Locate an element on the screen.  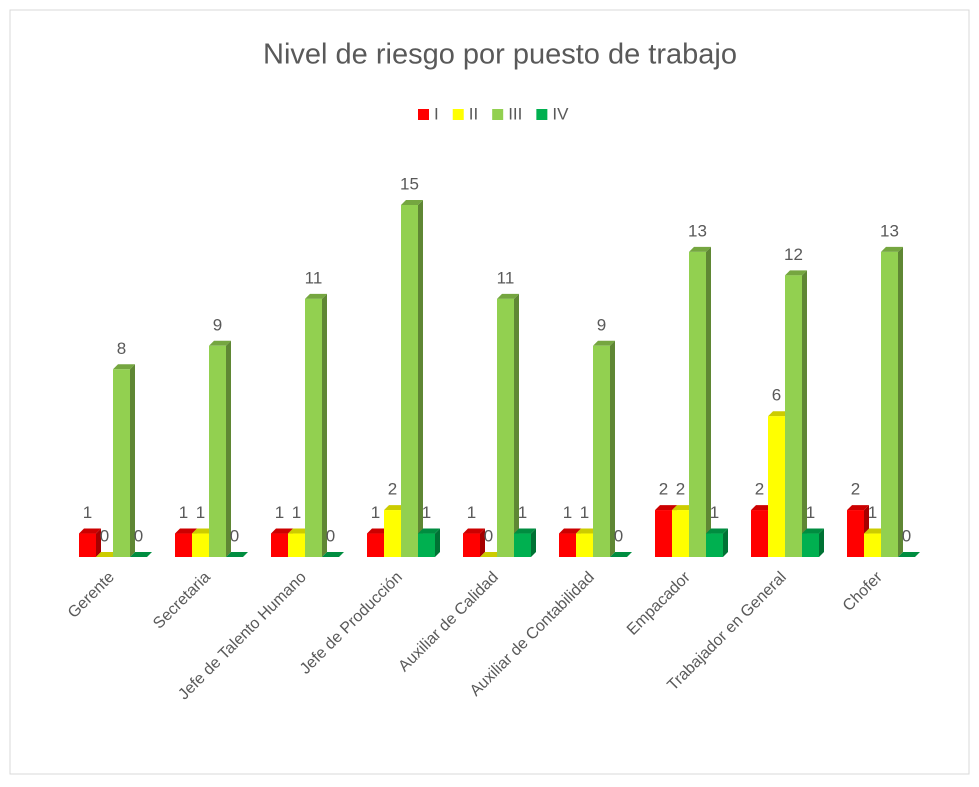
legend-label: II is located at coordinates (473, 113).